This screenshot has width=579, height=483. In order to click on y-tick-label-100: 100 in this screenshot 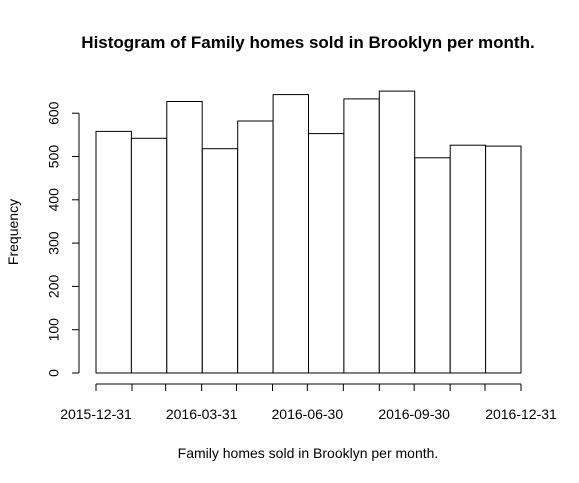, I will do `click(54, 330)`.